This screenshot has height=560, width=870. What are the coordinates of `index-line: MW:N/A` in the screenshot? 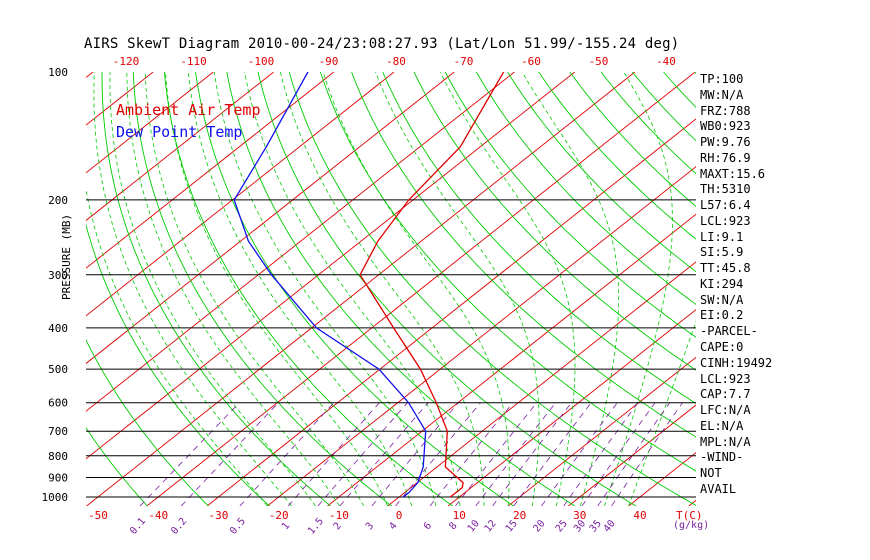 It's located at (722, 94).